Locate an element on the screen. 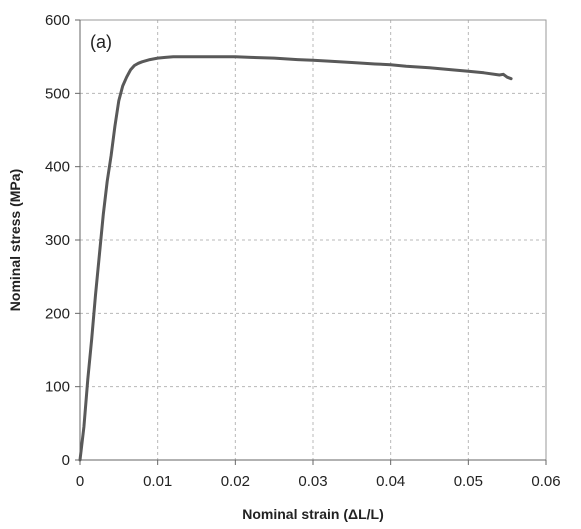  y-tick-labels: 0 100 200 300 400 500 600 is located at coordinates (57, 240).